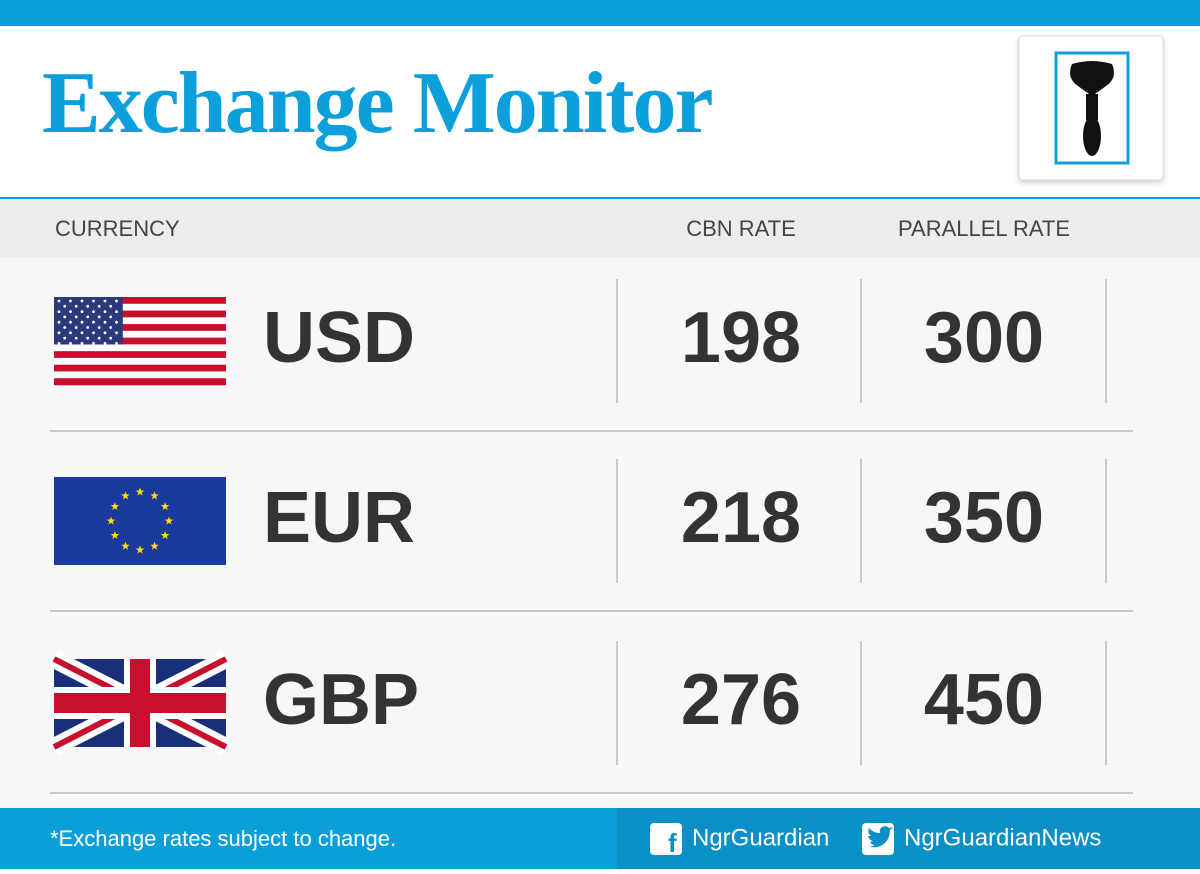 The width and height of the screenshot is (1200, 874). I want to click on currency-code: GBP, so click(341, 700).